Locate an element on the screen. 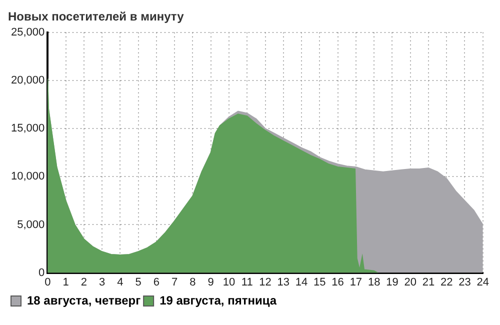  chart-title: Новых посетителей в минуту is located at coordinates (96, 17).